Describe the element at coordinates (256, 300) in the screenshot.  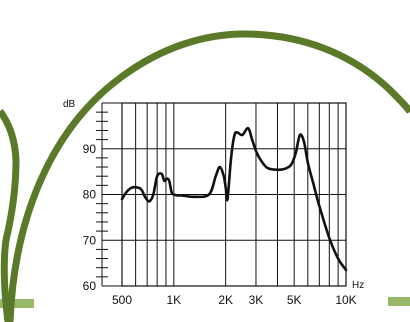
I see `x-tick-label: 3K` at that location.